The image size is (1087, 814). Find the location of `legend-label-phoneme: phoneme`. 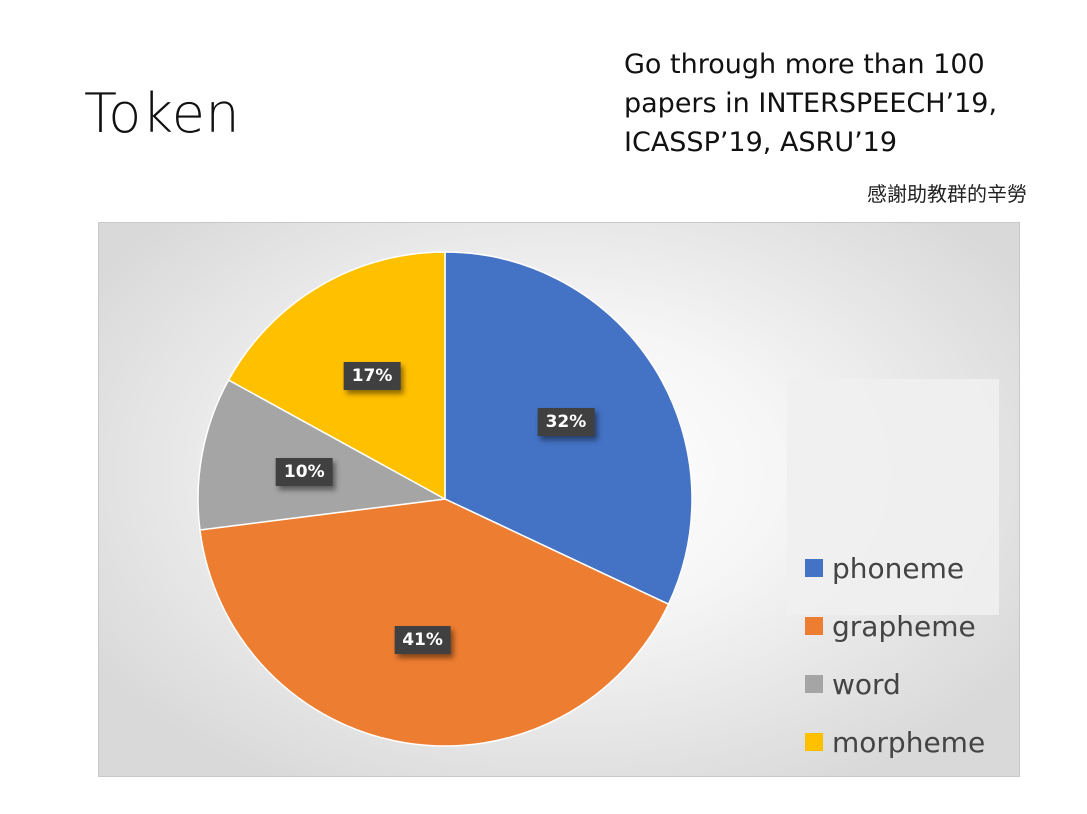

legend-label-phoneme: phoneme is located at coordinates (898, 568).